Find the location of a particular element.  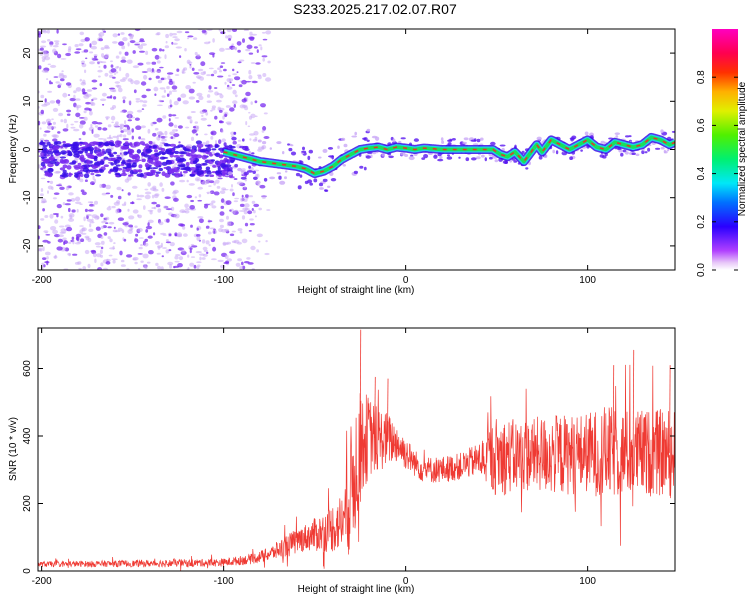

spectrogram-ylabel: Frequency (Hz) is located at coordinates (13, 149).